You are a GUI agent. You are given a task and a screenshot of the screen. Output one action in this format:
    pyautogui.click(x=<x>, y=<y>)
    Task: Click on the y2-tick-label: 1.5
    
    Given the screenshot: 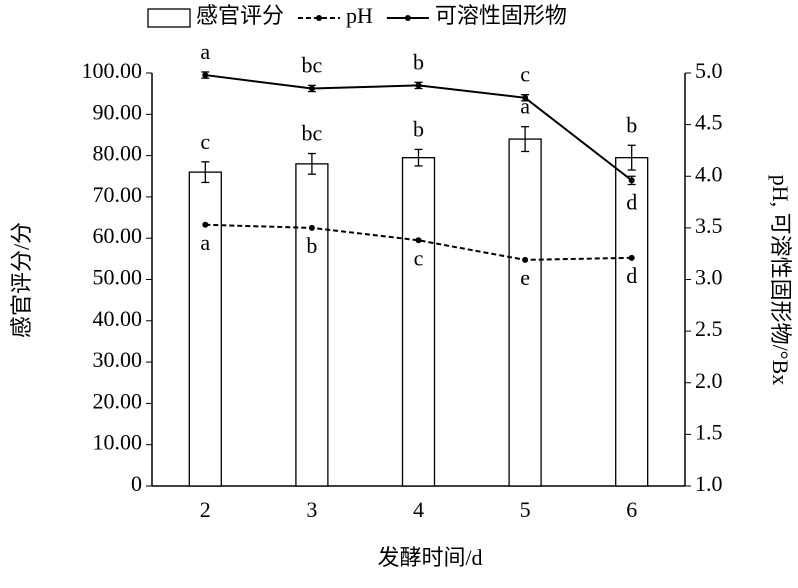 What is the action you would take?
    pyautogui.click(x=709, y=431)
    